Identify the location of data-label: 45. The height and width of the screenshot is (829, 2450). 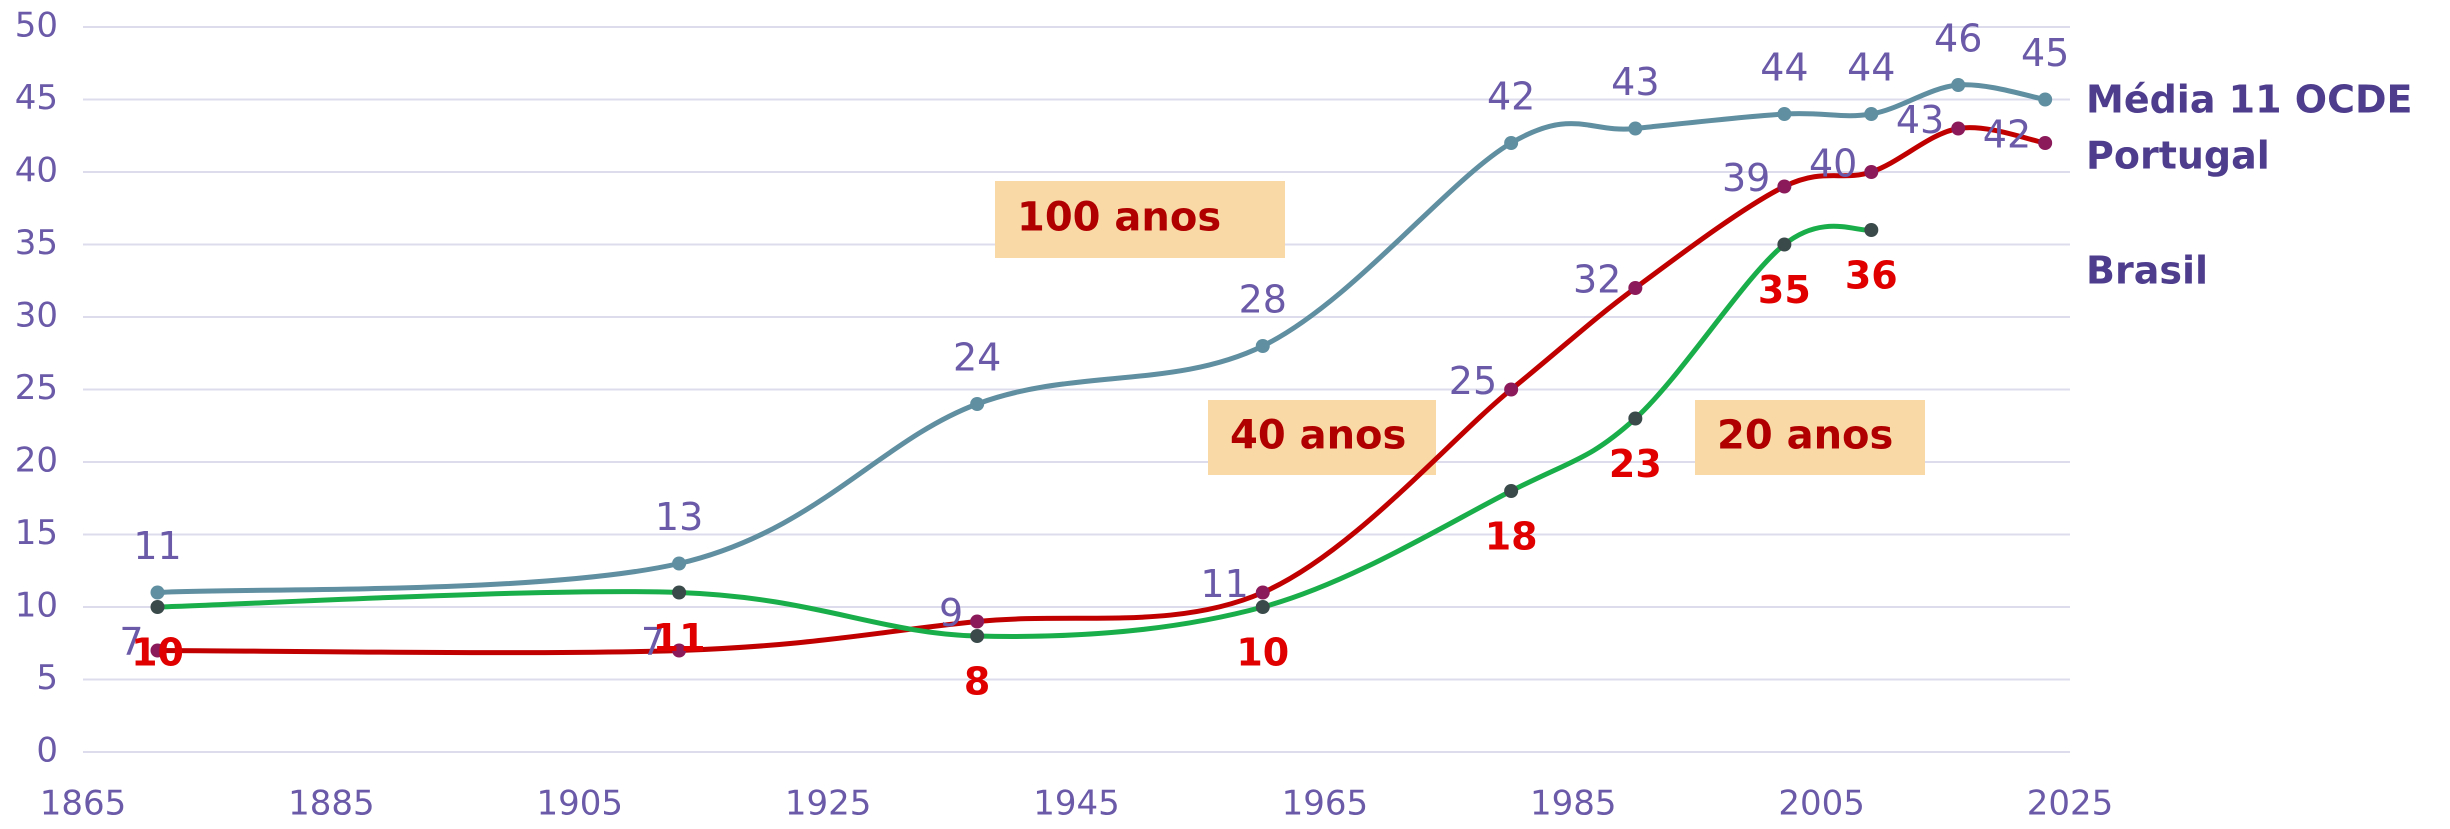
(2045, 53).